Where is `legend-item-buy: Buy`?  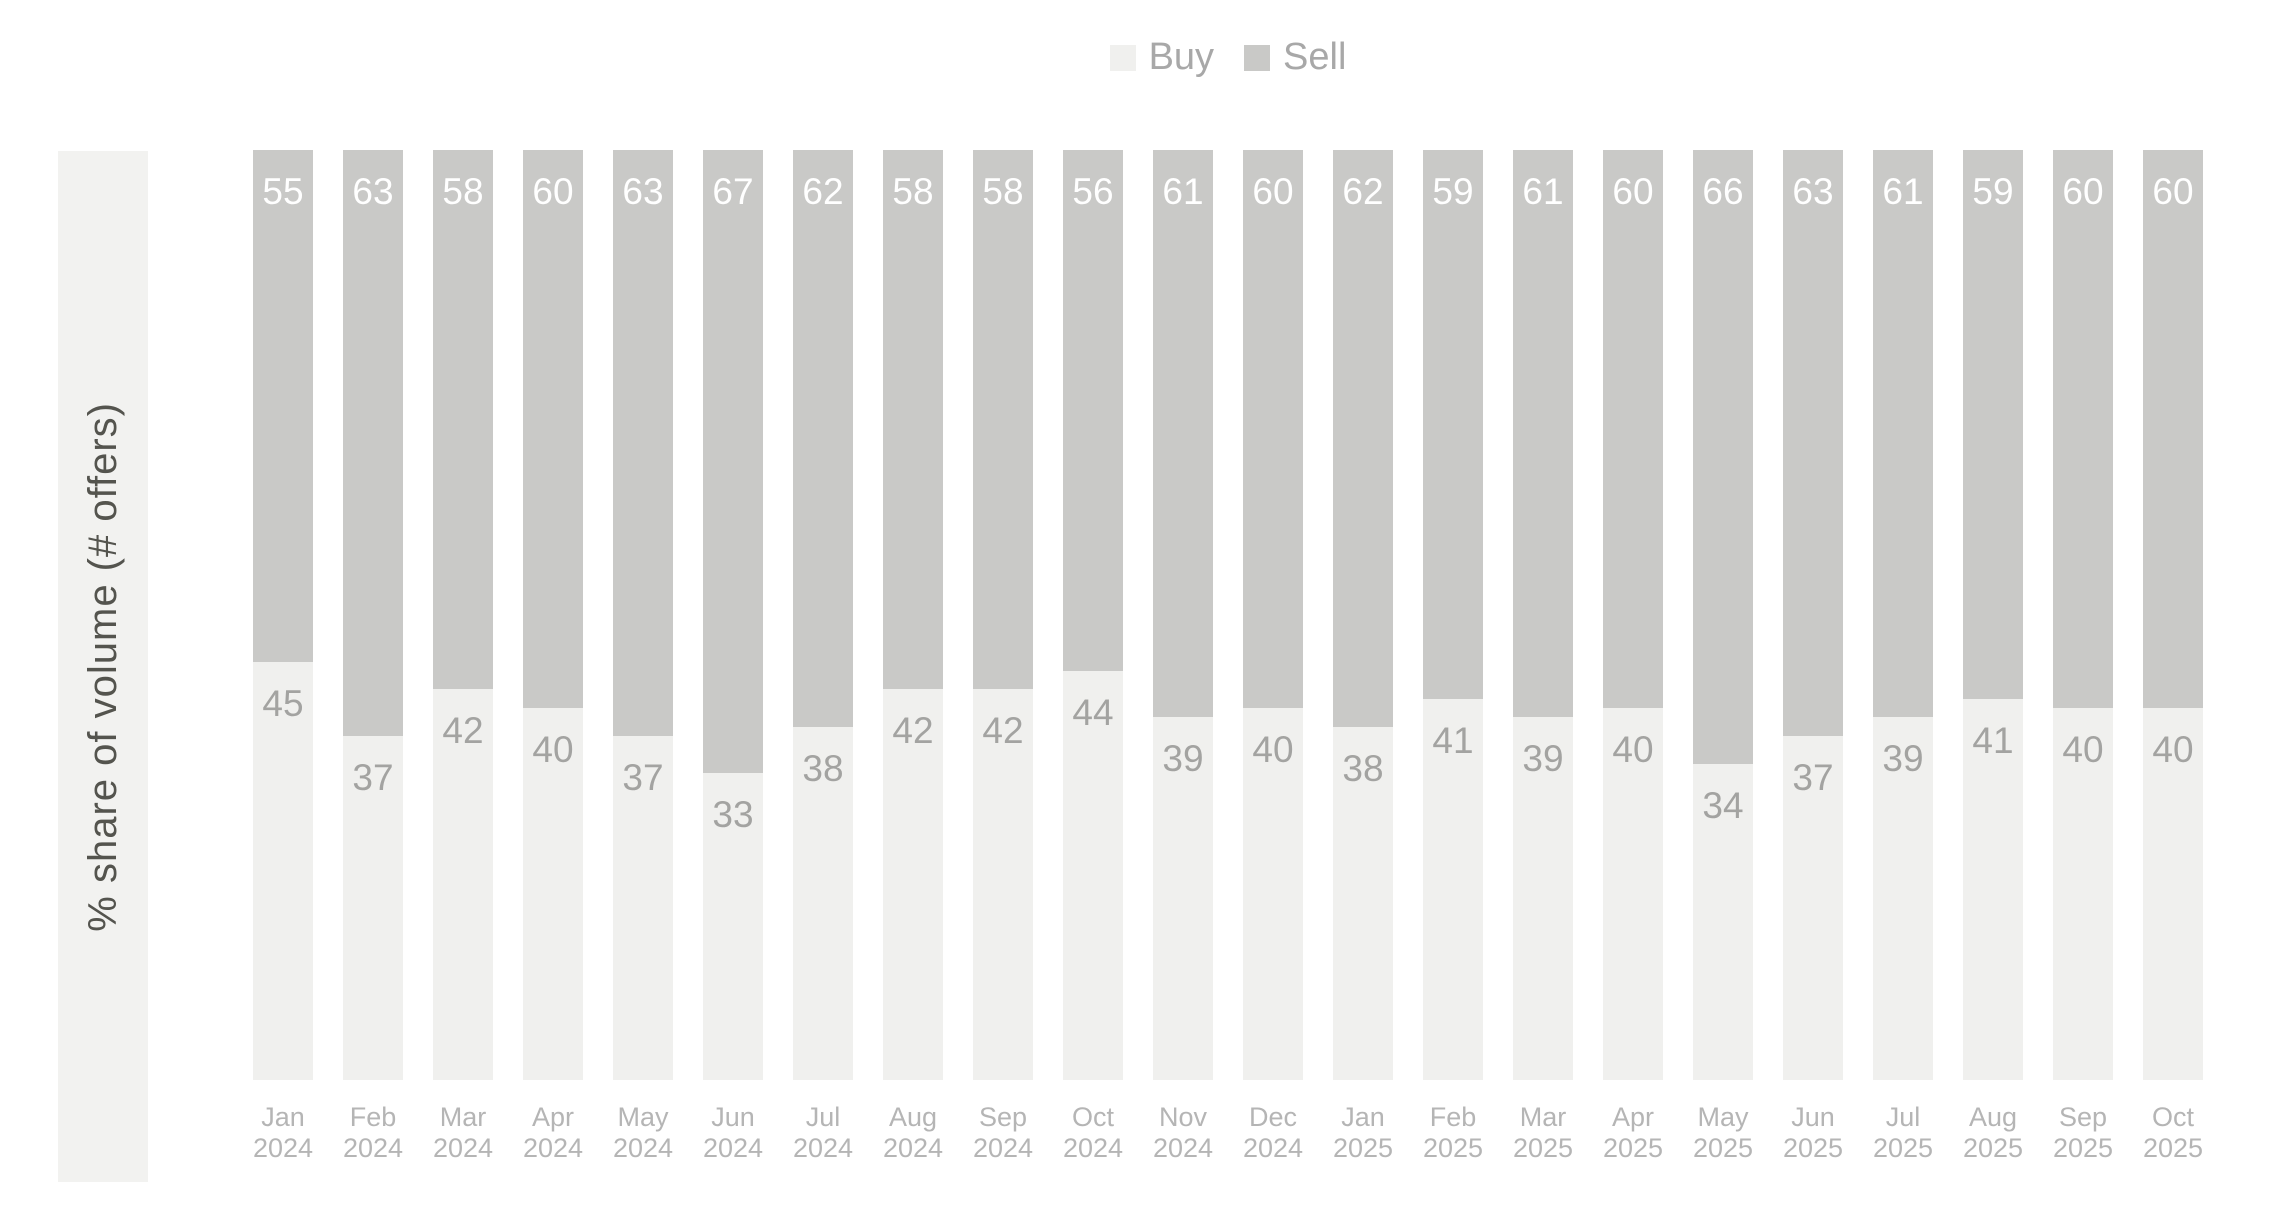
legend-item-buy: Buy is located at coordinates (1162, 57).